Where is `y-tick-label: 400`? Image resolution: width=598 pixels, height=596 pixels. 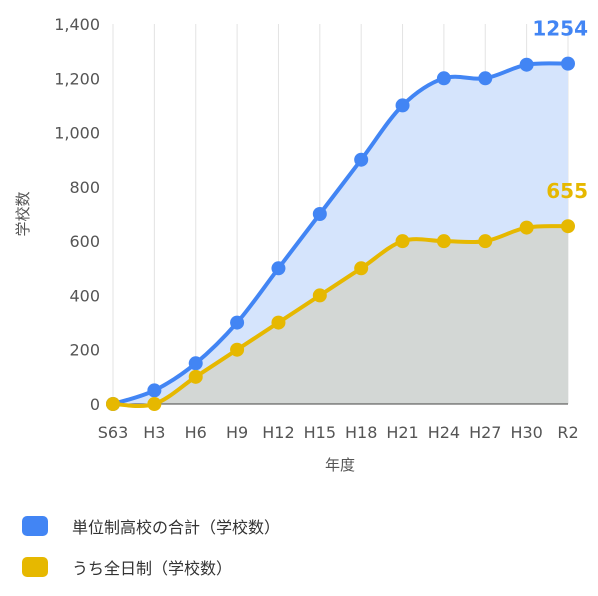
y-tick-label: 400 is located at coordinates (84, 295).